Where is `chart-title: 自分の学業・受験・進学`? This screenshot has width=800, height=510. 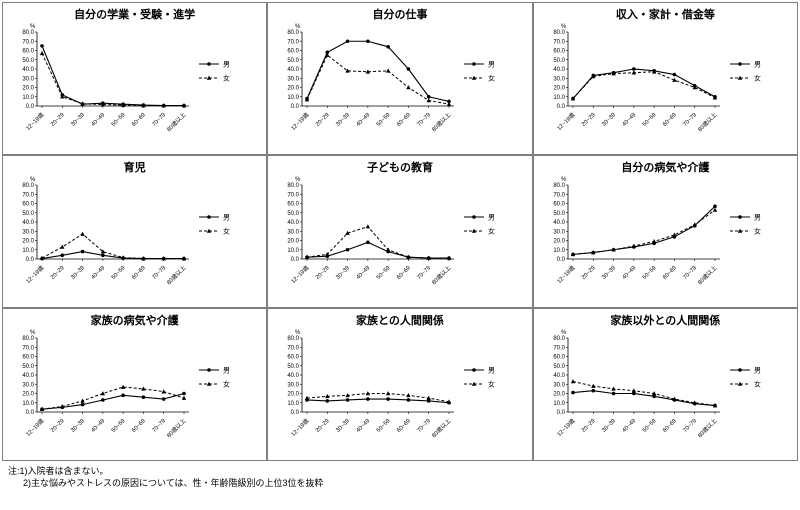 chart-title: 自分の学業・受験・進学 is located at coordinates (135, 15).